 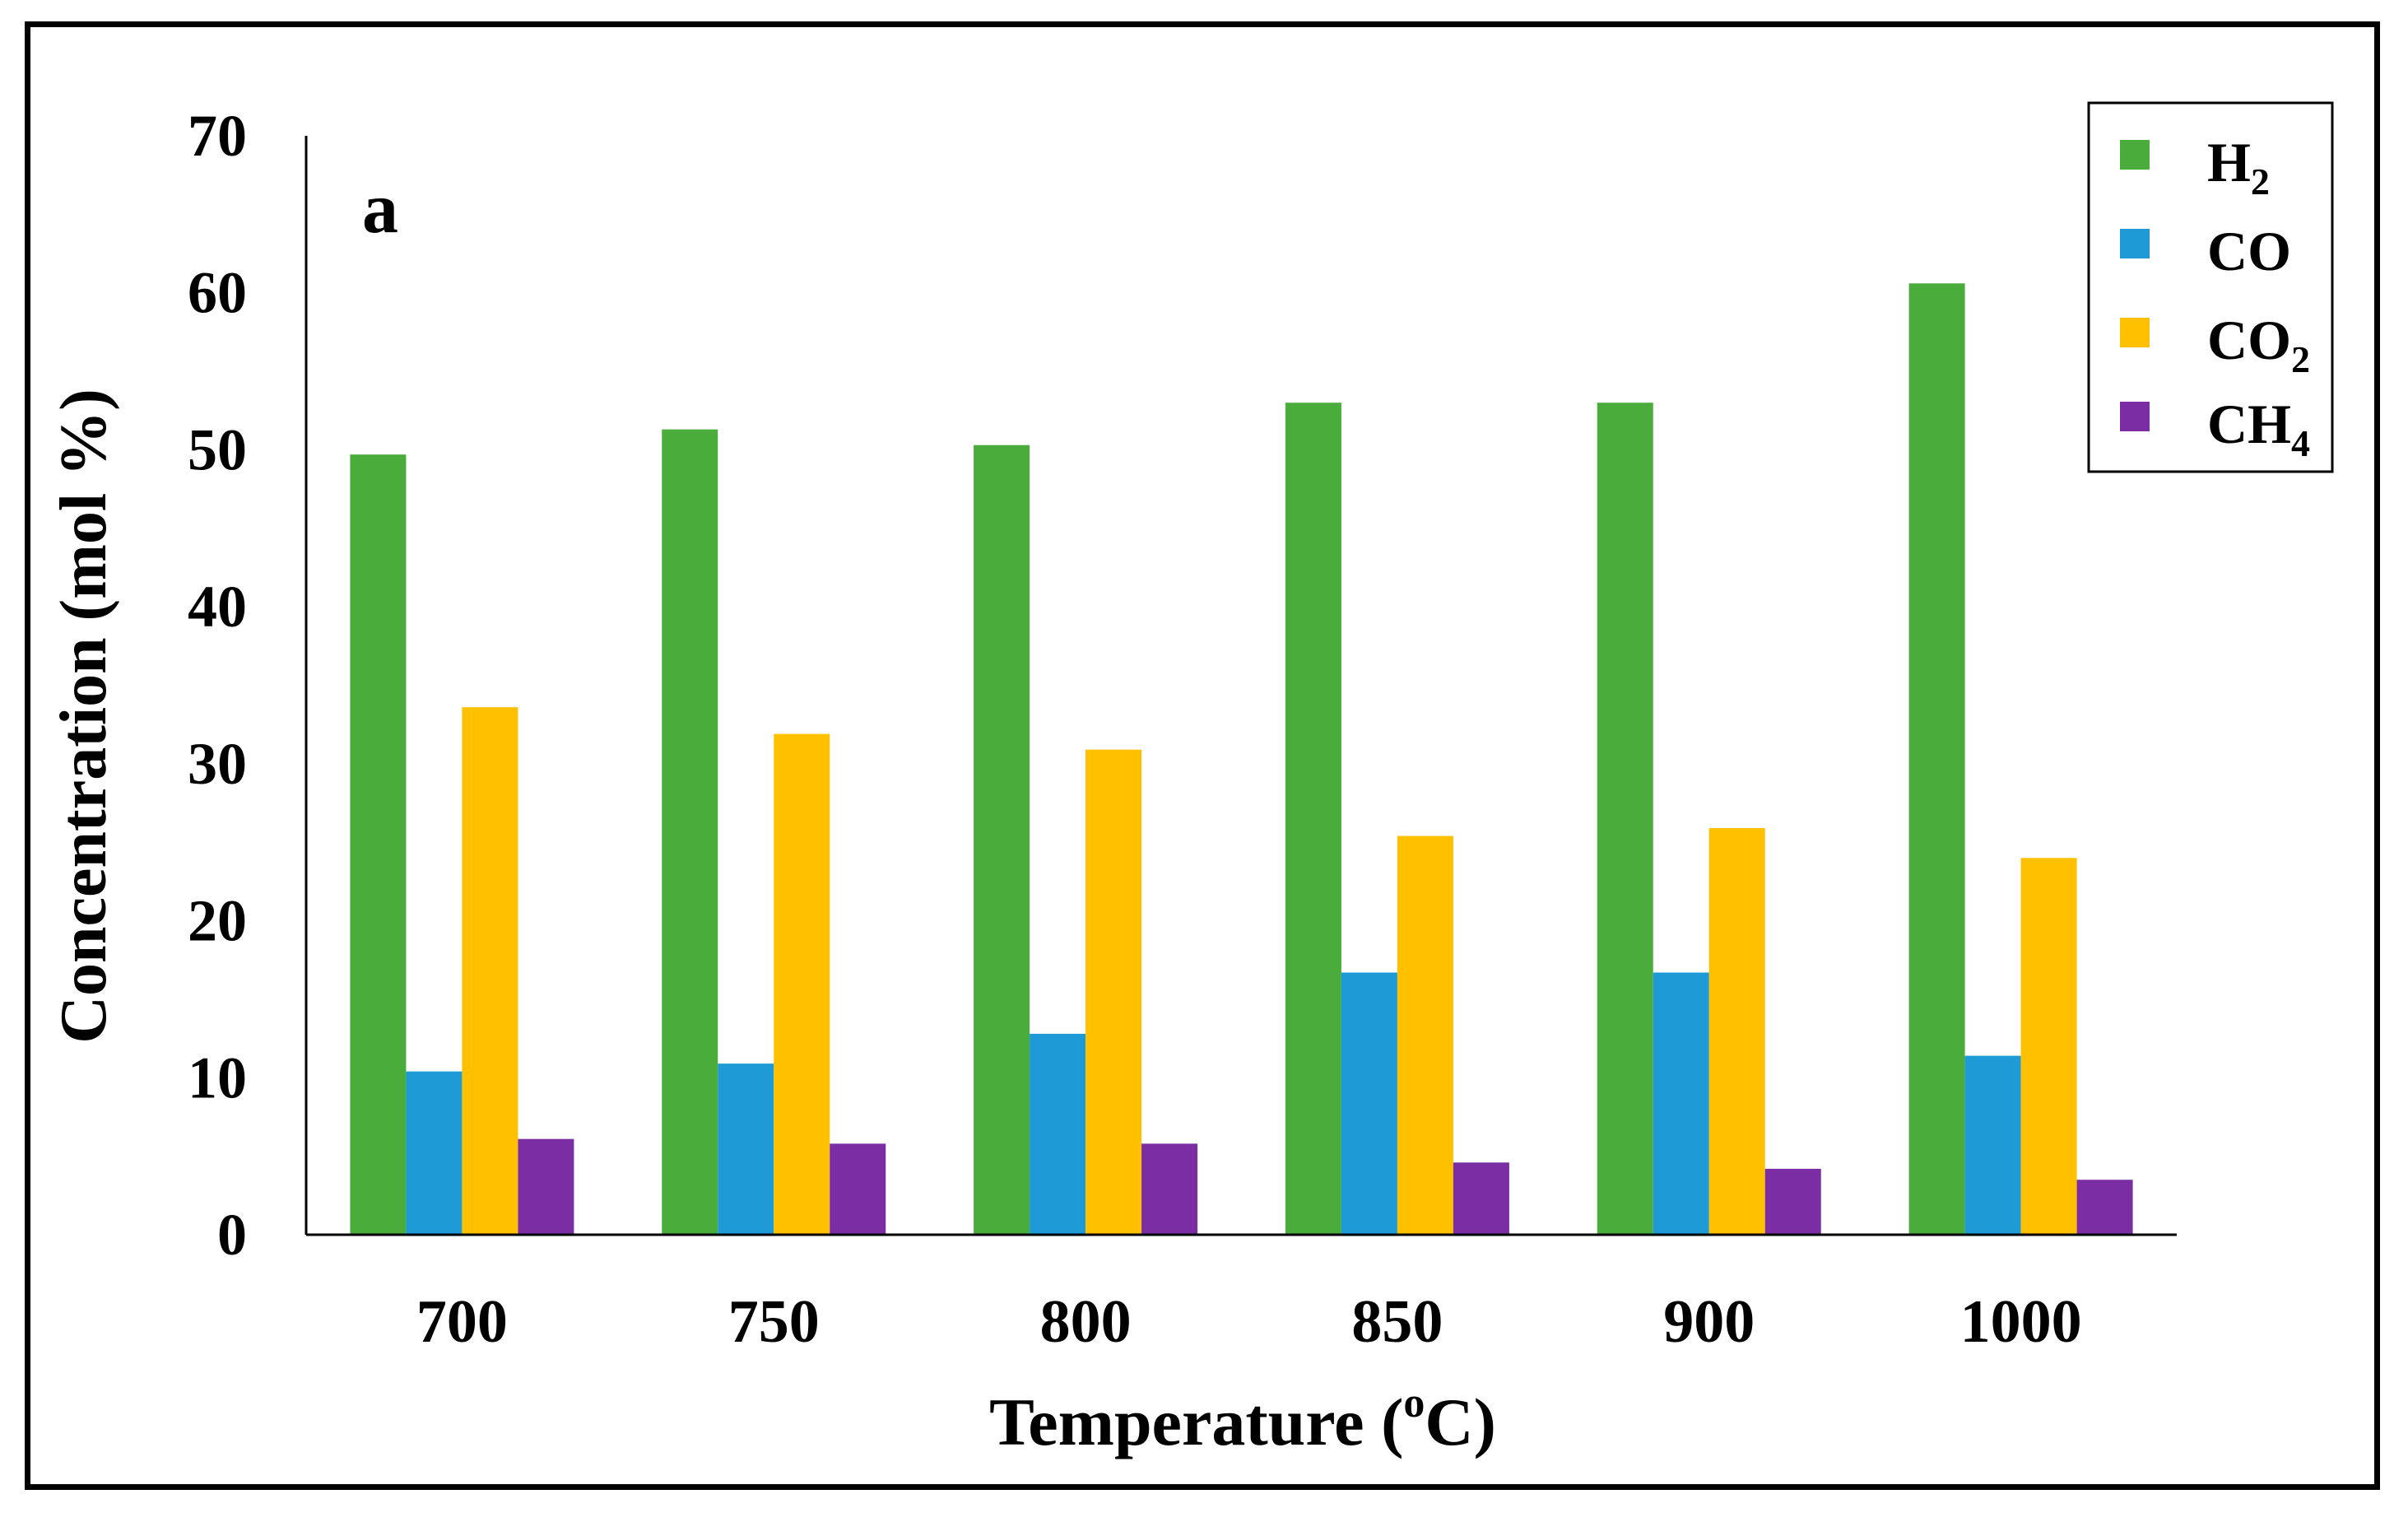 What do you see at coordinates (84, 716) in the screenshot?
I see `y-axis-label: Concentration (mol %)` at bounding box center [84, 716].